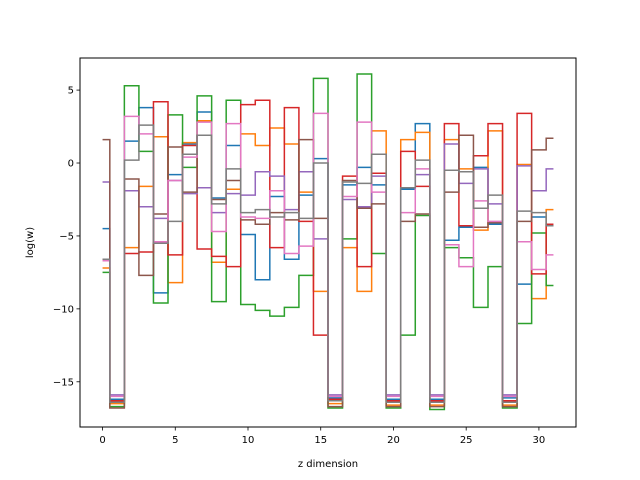 The image size is (640, 480). I want to click on y-axis: 5 0 −5 −10 −15, so click(66, 237).